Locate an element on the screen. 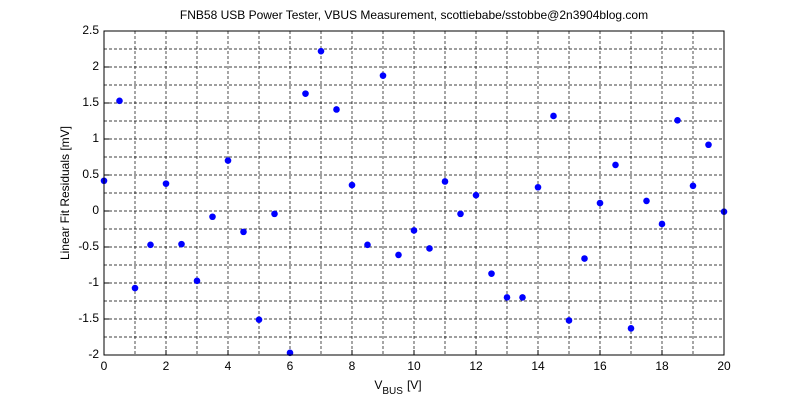  x-tick-label: 16 is located at coordinates (600, 366).